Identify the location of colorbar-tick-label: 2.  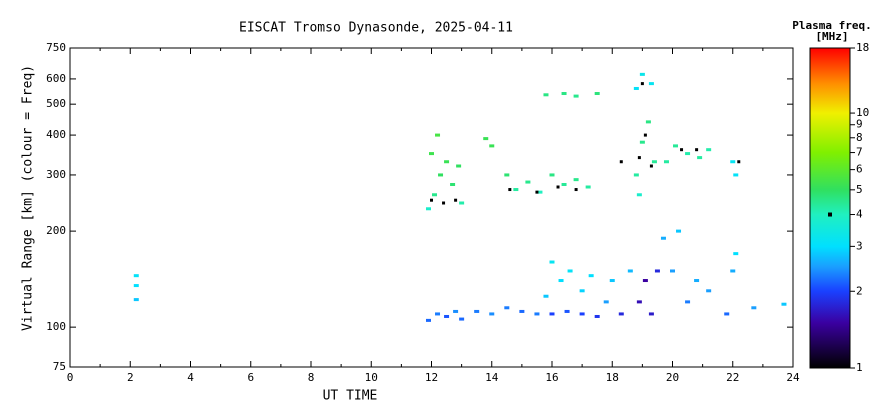
(859, 290).